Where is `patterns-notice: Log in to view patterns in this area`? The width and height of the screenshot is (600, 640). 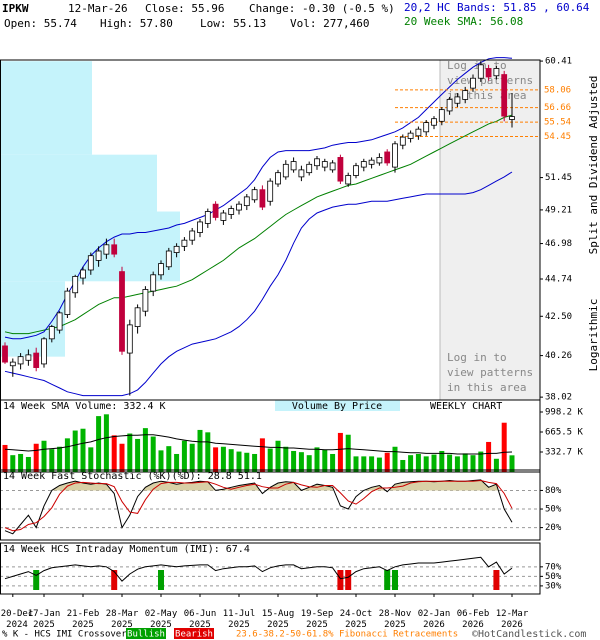
patterns-notice: Log in to view patterns in this area is located at coordinates (490, 372).